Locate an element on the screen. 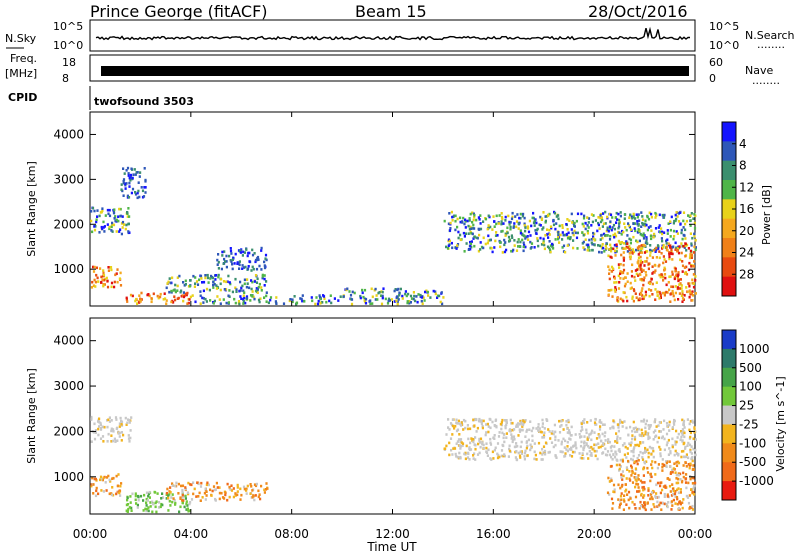 This screenshot has width=800, height=554. nsky-trace is located at coordinates (393, 33).